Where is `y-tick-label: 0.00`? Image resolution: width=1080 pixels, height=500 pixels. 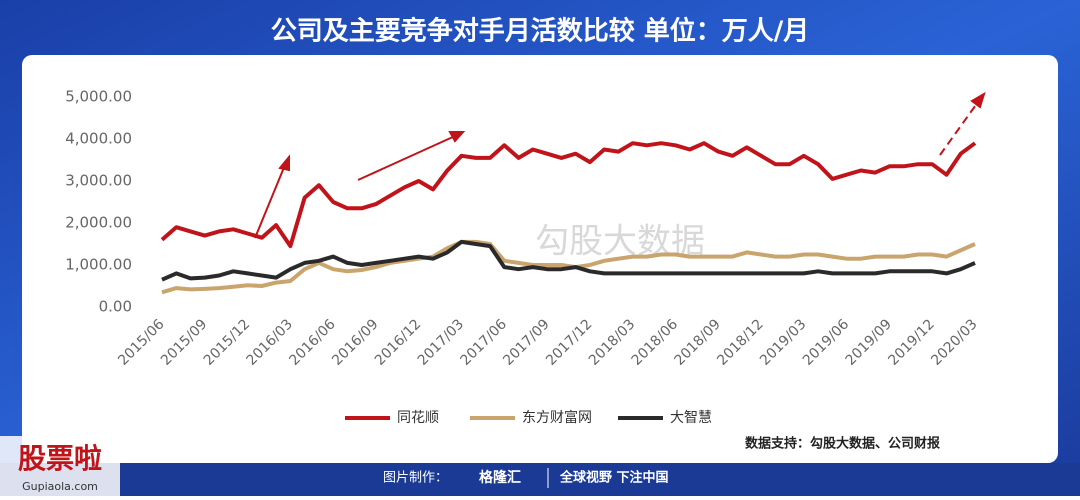
y-tick-label: 0.00 is located at coordinates (115, 307).